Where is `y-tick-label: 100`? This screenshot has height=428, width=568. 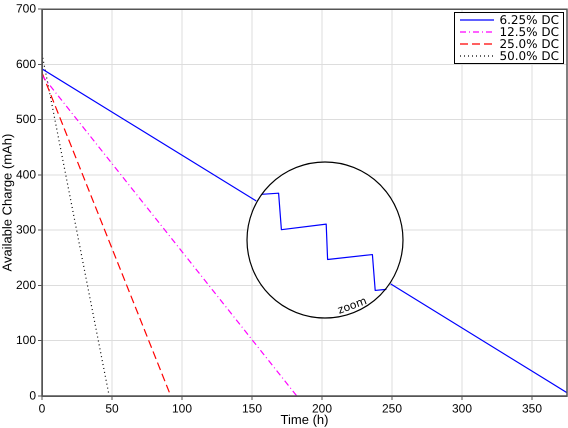 y-tick-label: 100 is located at coordinates (26, 340).